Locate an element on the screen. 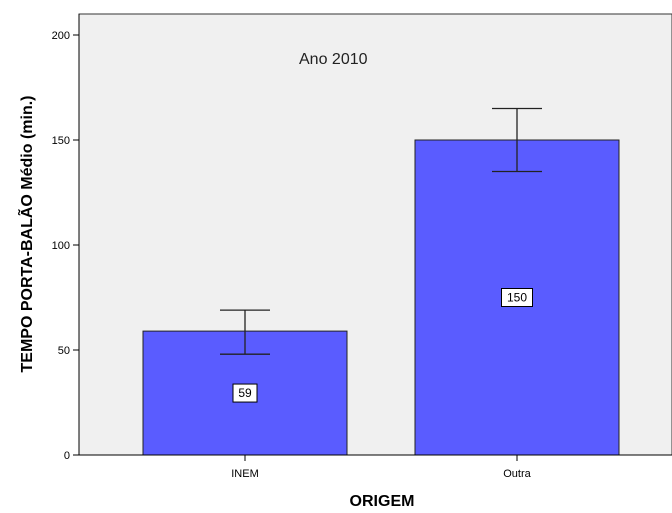 Image resolution: width=672 pixels, height=513 pixels. y-tick-label: 200 is located at coordinates (61, 36).